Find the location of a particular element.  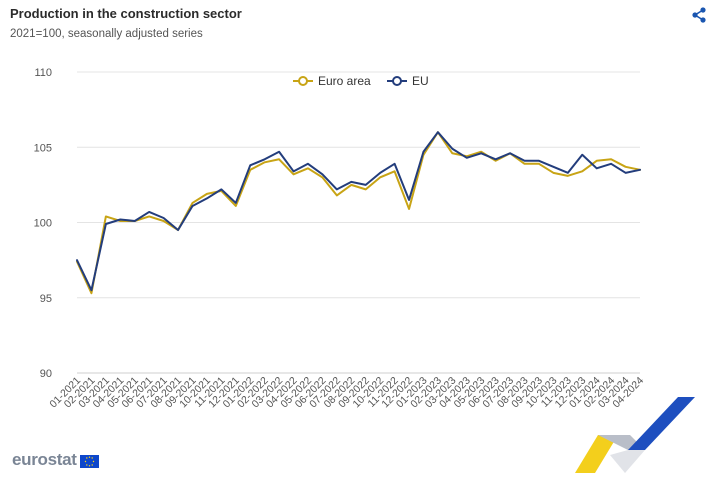

eu-flag-icon is located at coordinates (89, 461).